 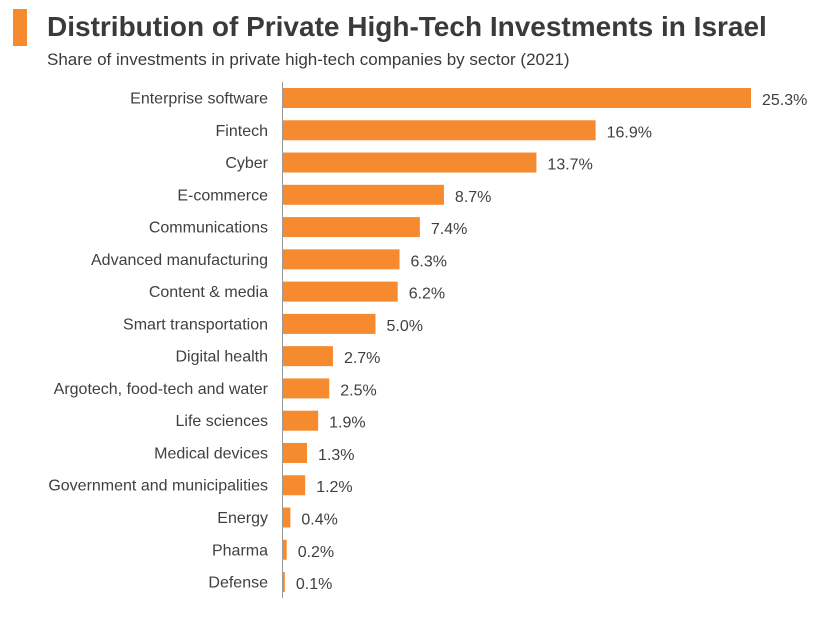 What do you see at coordinates (222, 421) in the screenshot?
I see `category-label: Life sciences` at bounding box center [222, 421].